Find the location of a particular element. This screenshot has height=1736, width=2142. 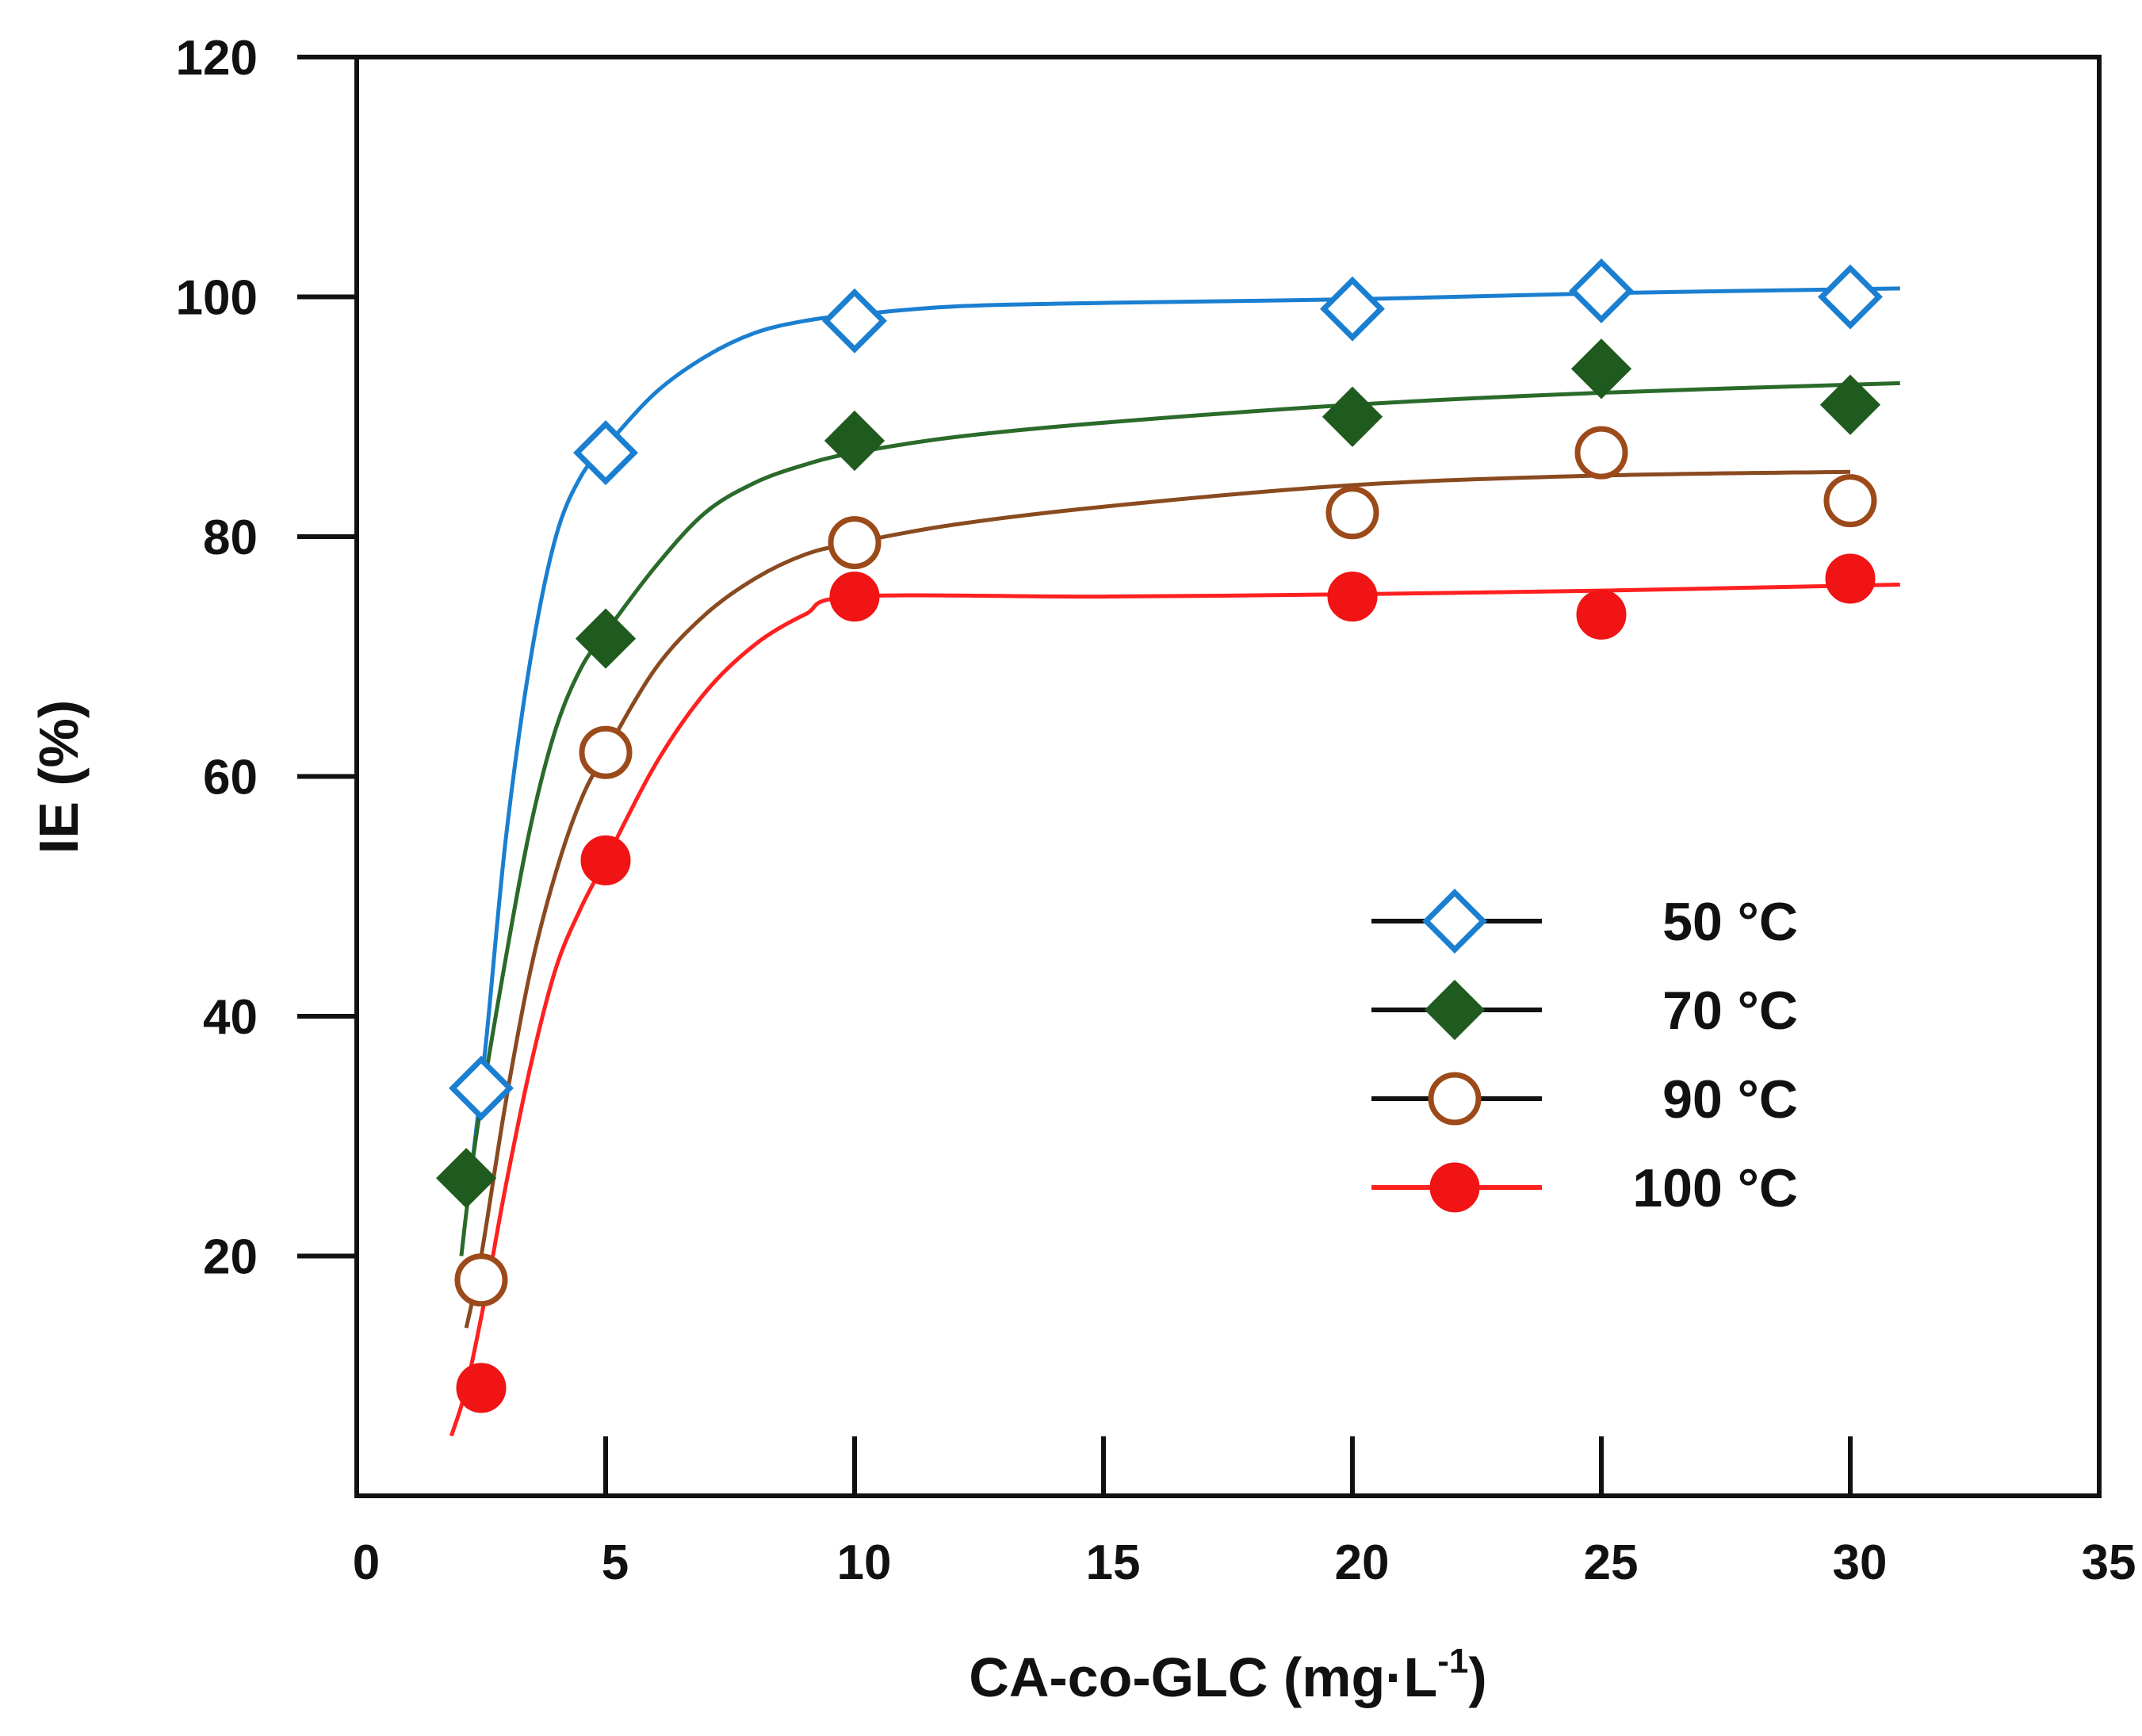

x-axis-title: CA-co-GLC (mg·L-1) is located at coordinates (1227, 1675).